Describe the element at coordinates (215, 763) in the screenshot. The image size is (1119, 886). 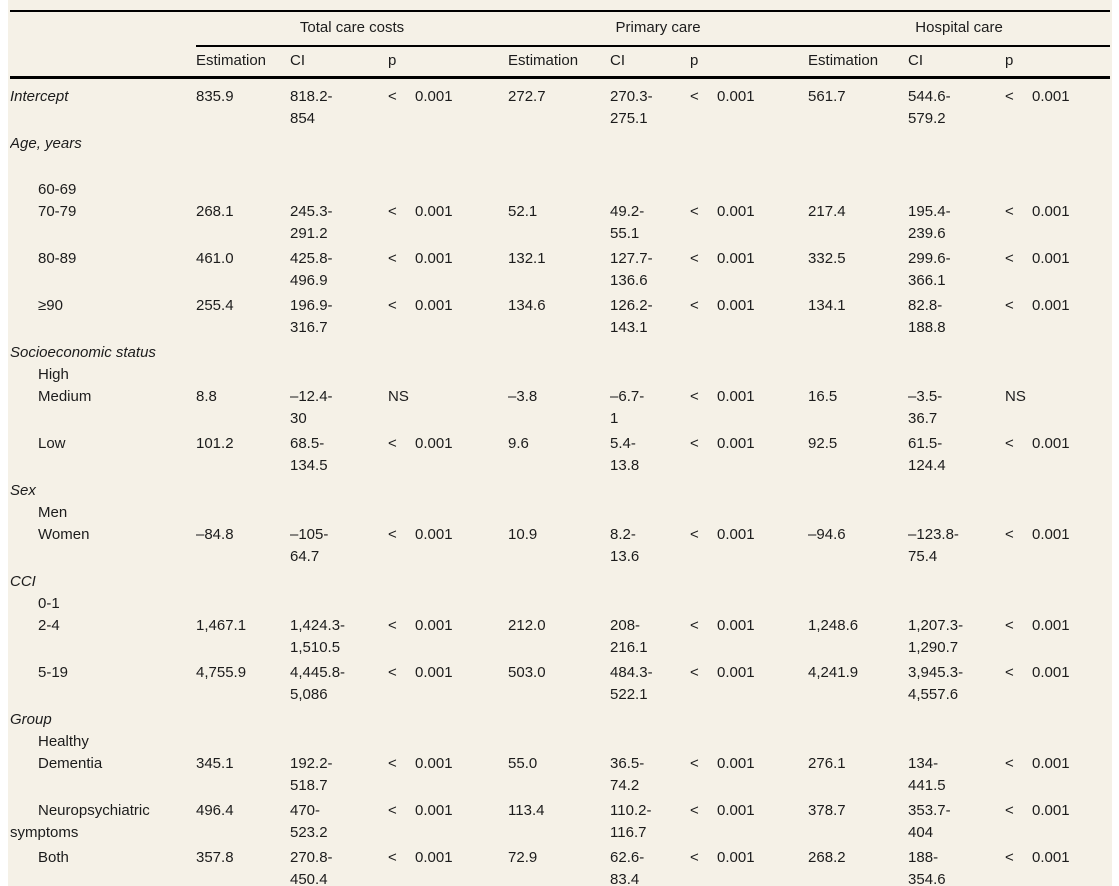
I see `estimation-value: 345.1` at that location.